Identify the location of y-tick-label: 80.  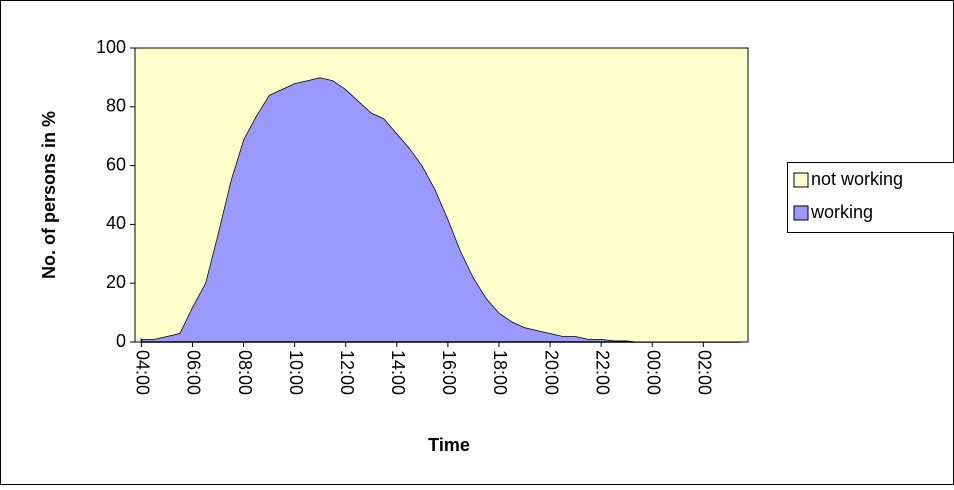
(116, 106).